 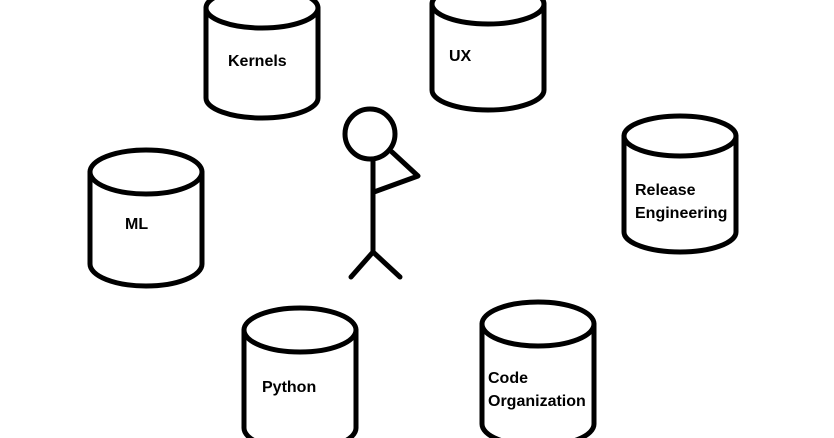 I want to click on release-engineering-cylinder, so click(x=680, y=184).